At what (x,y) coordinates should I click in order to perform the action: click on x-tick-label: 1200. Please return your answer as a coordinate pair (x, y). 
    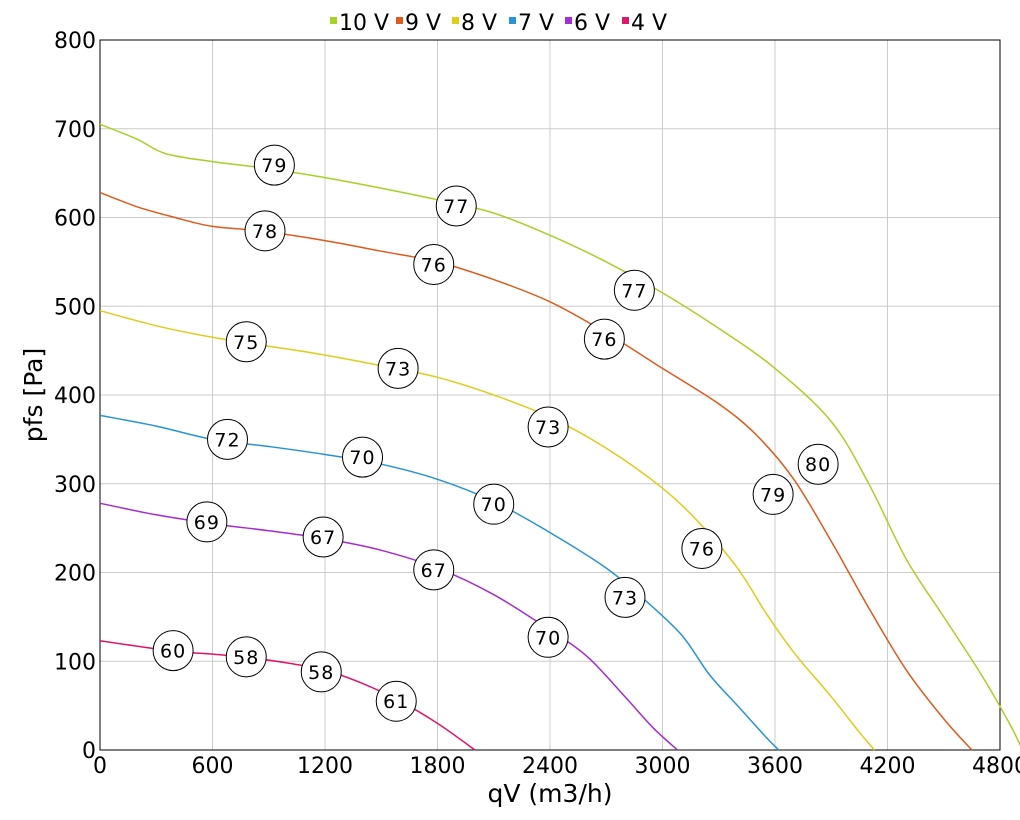
    Looking at the image, I should click on (325, 766).